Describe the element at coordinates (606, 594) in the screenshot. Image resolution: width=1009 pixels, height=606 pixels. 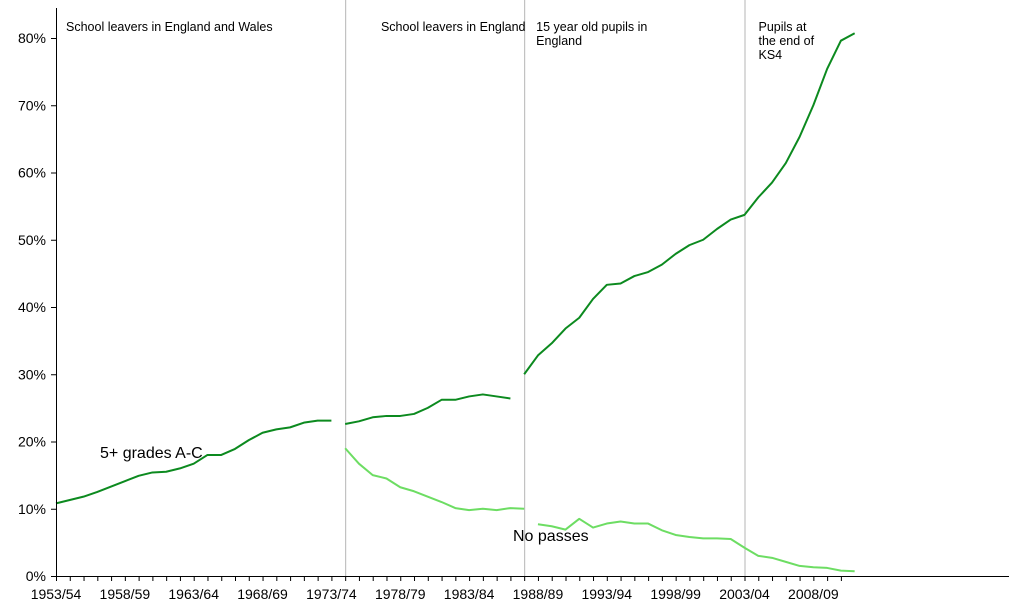
I see `x-tick-label-8: 1993/94` at that location.